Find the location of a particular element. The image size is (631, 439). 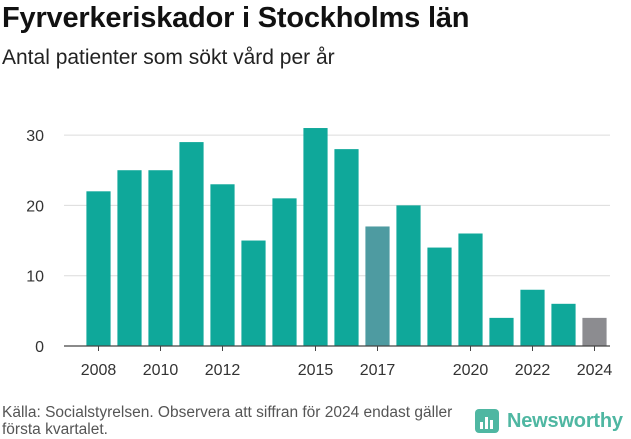

x-tick-label: 2017 is located at coordinates (378, 370).